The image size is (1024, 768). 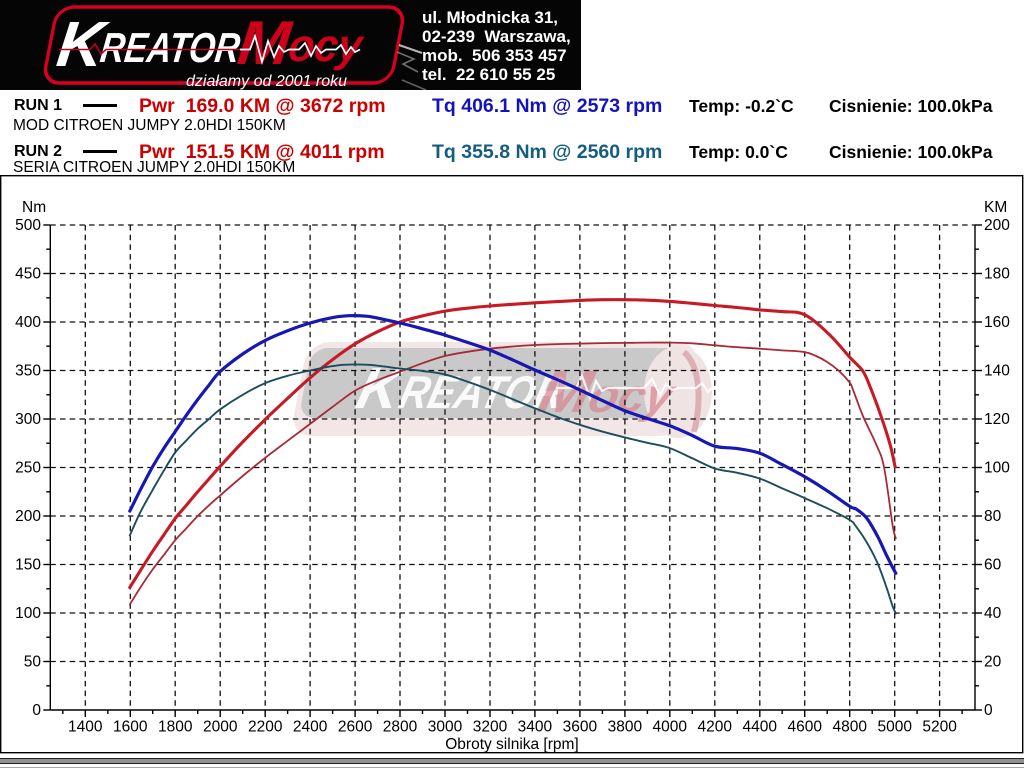 I want to click on svg-text: 140, so click(x=997, y=371).